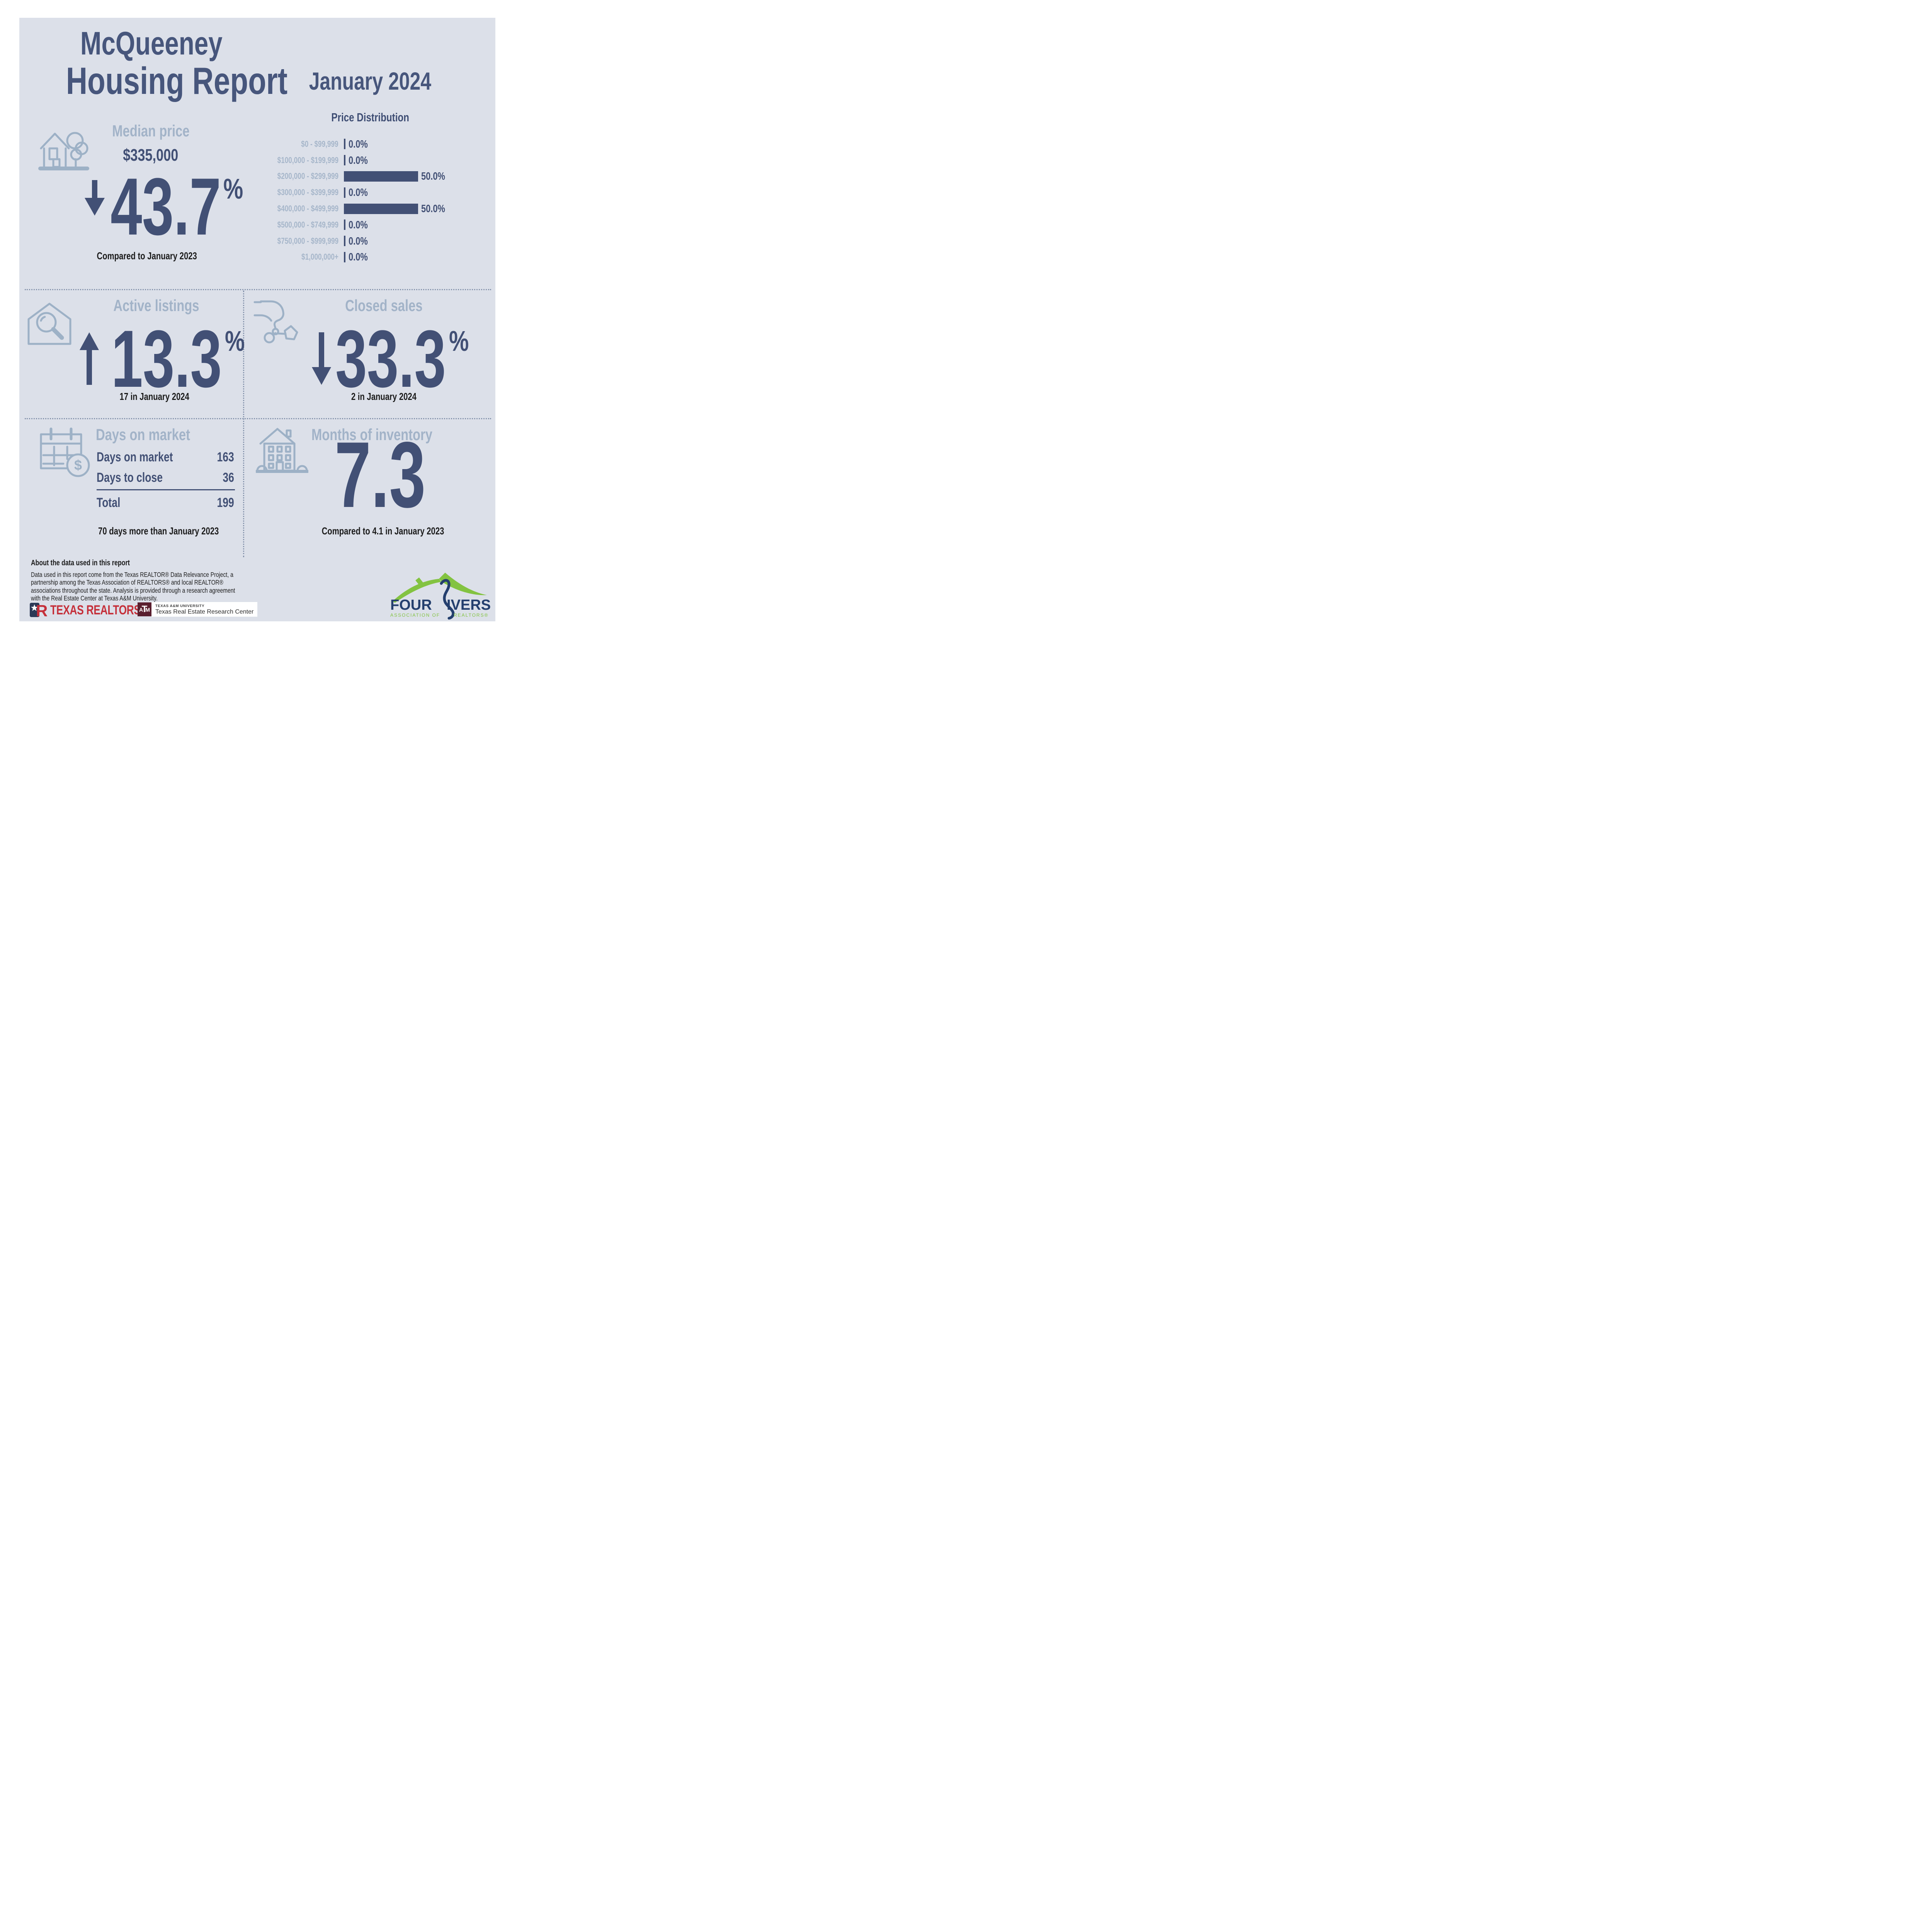 This screenshot has width=1932, height=1932. I want to click on texas-realtors-logo: R TEXAS REALTORS®, so click(102, 610).